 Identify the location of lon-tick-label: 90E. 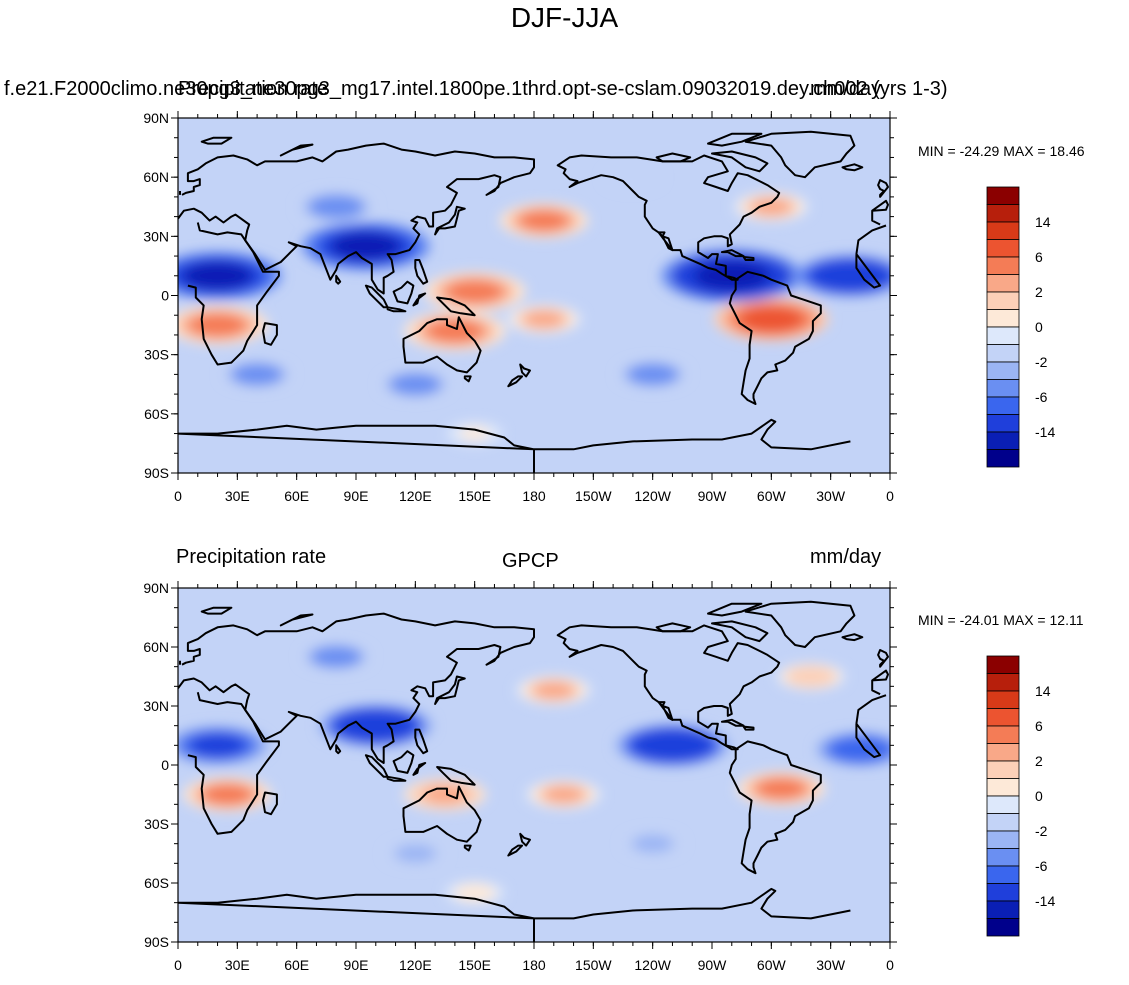
(356, 965).